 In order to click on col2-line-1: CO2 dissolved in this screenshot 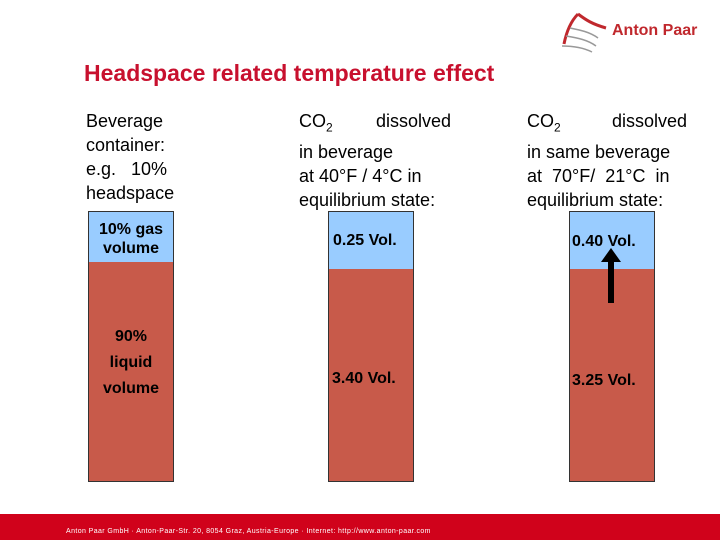, I will do `click(375, 124)`.